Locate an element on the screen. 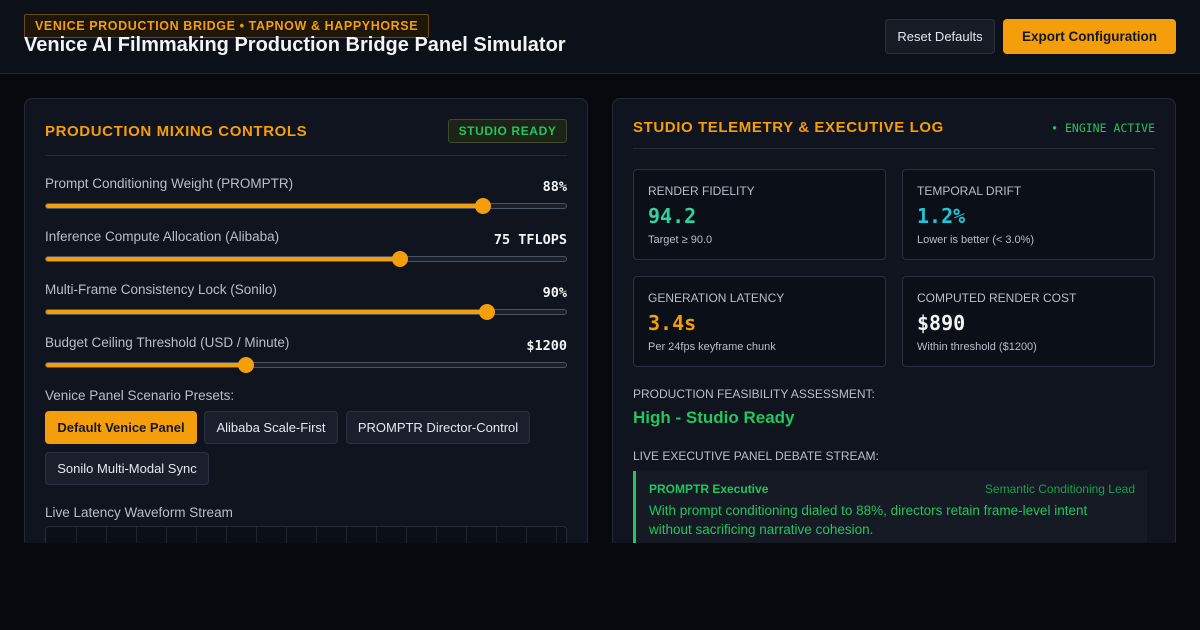  reset-defaults-button: Reset Defaults is located at coordinates (940, 36).